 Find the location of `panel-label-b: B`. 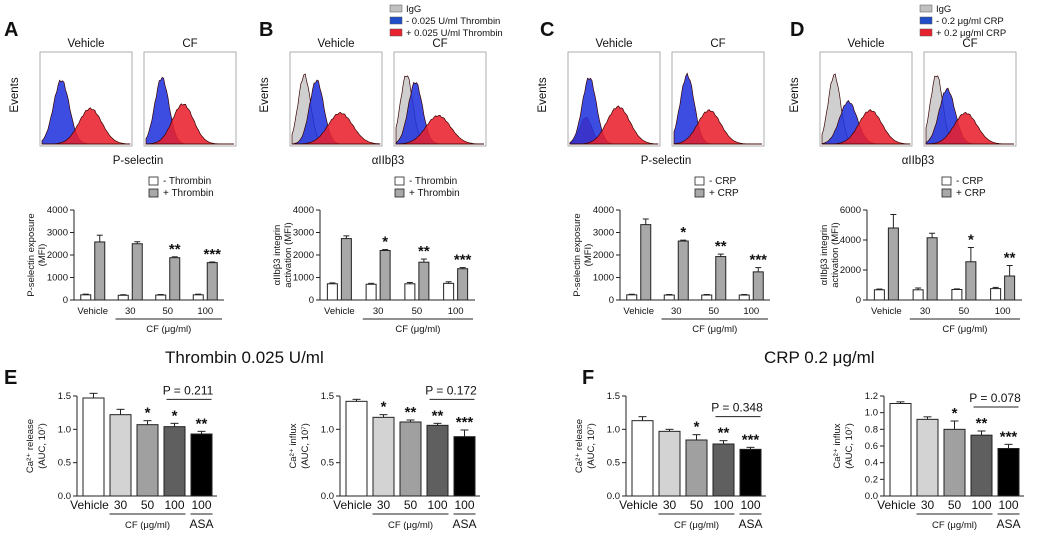

panel-label-b: B is located at coordinates (266, 30).